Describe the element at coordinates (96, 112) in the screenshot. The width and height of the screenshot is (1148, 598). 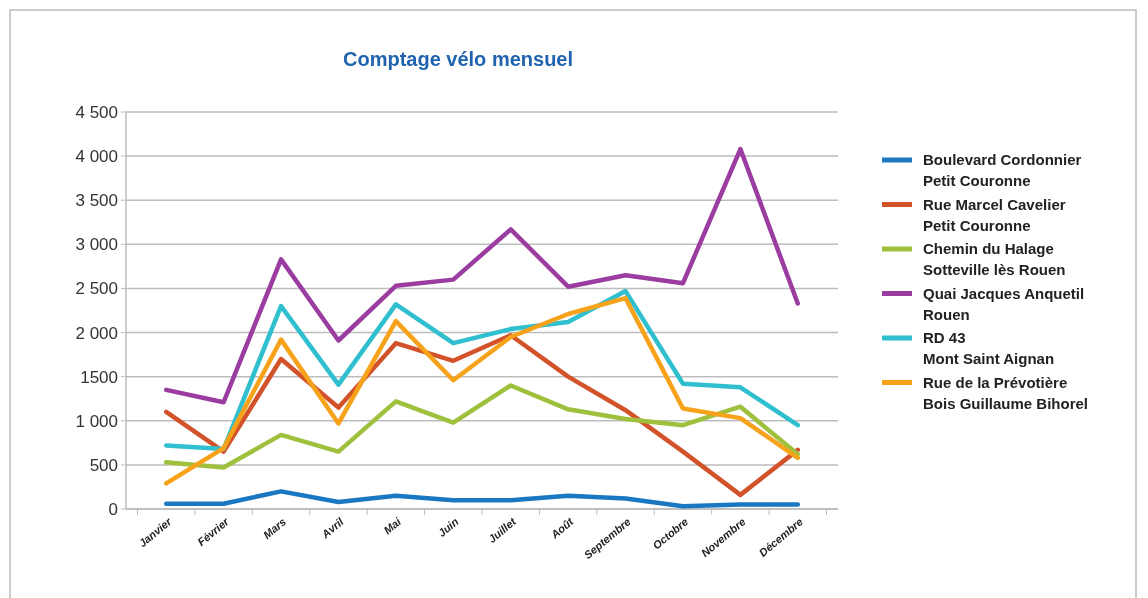
I see `y-tick-label: 4 500` at that location.